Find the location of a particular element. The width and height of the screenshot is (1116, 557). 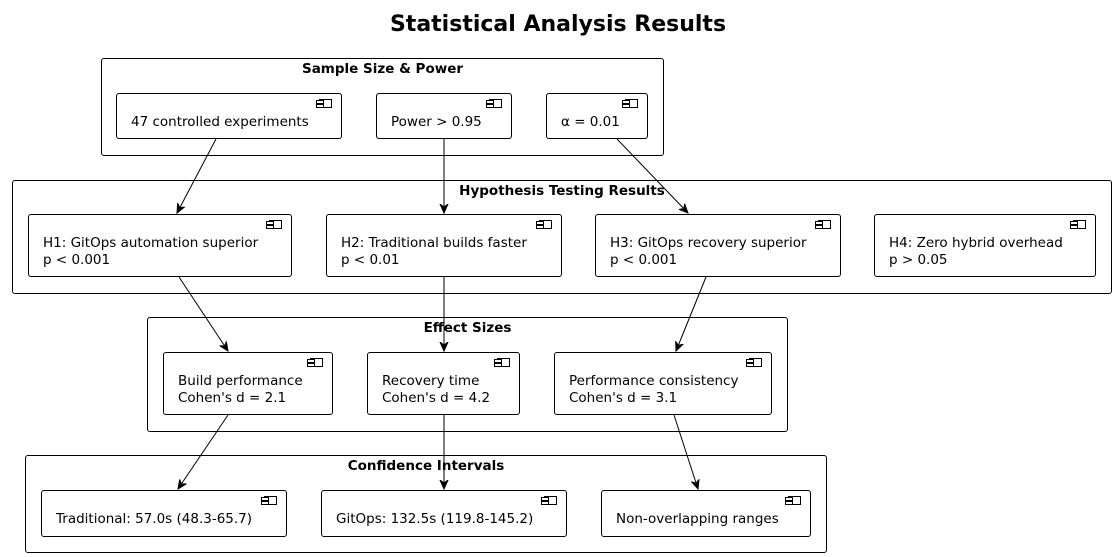

package-confidence-intervals: Confidence Intervals is located at coordinates (426, 504).